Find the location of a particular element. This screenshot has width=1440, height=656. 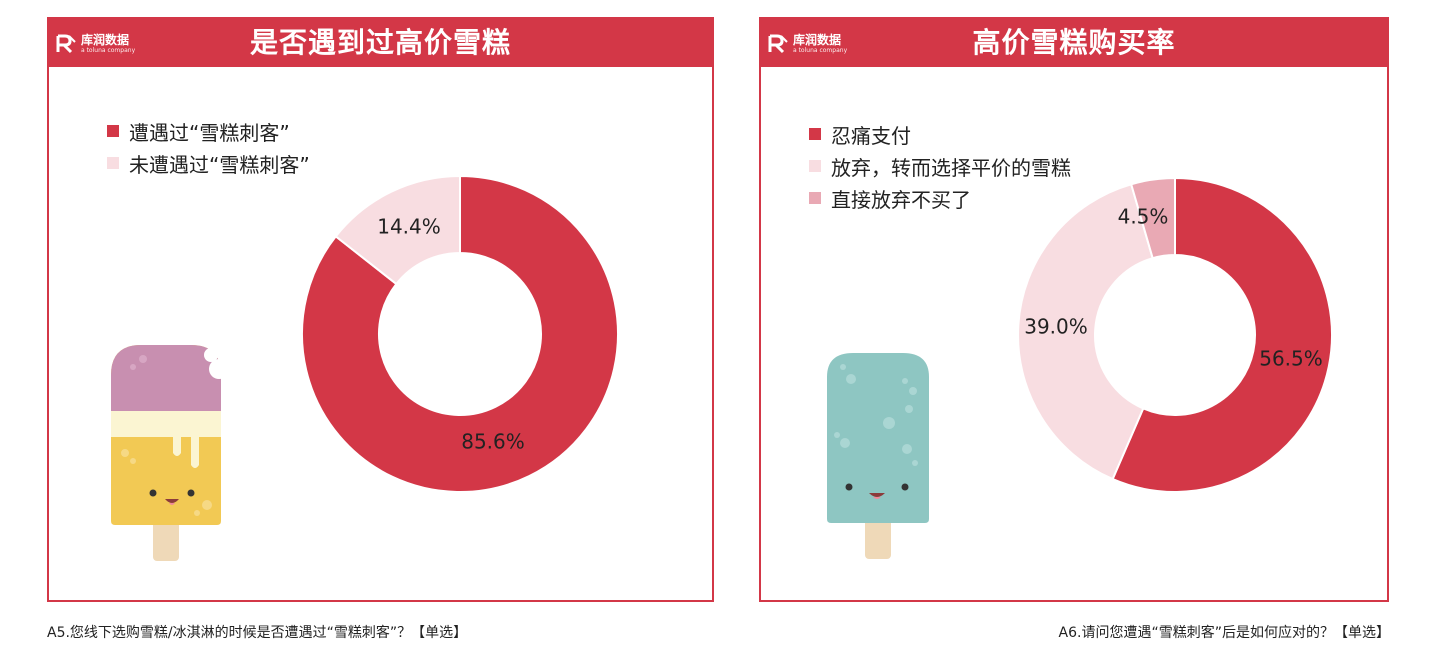

chart-title: 高价雪糕购买率 is located at coordinates (1074, 42).